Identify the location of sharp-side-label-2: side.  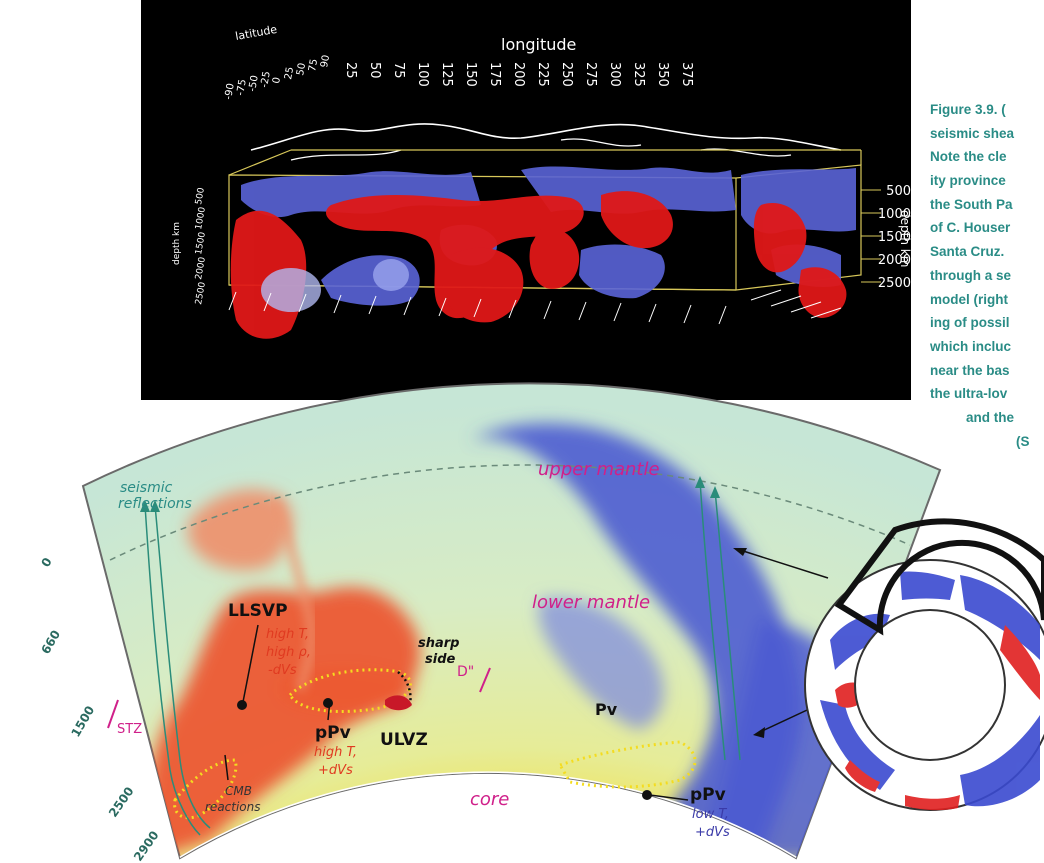
(440, 659).